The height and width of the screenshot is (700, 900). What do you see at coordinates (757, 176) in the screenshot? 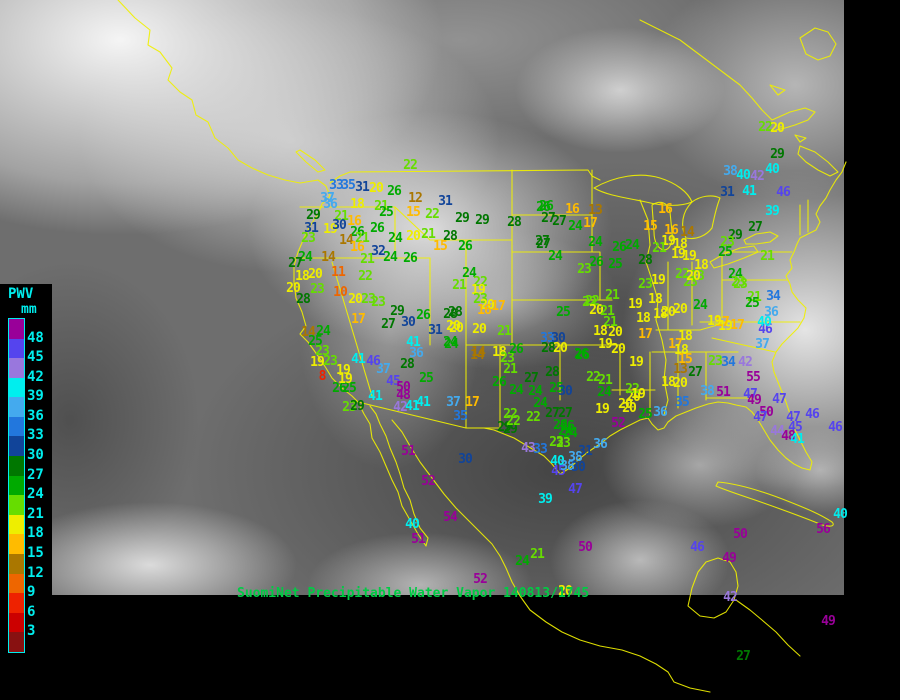
I see `station-pwv-value: 42` at bounding box center [757, 176].